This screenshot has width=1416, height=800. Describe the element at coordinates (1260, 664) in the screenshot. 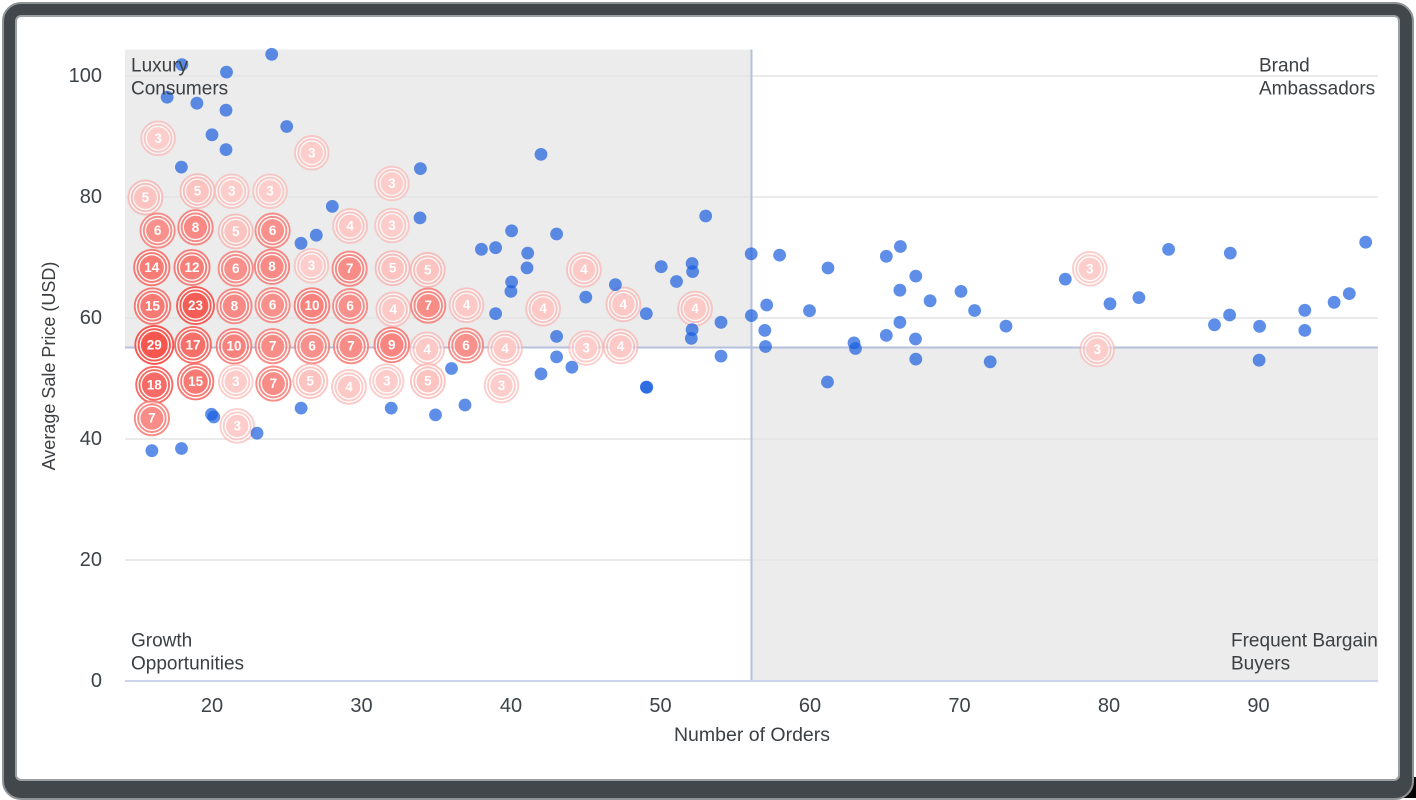

I see `svg-text: Buyers` at that location.